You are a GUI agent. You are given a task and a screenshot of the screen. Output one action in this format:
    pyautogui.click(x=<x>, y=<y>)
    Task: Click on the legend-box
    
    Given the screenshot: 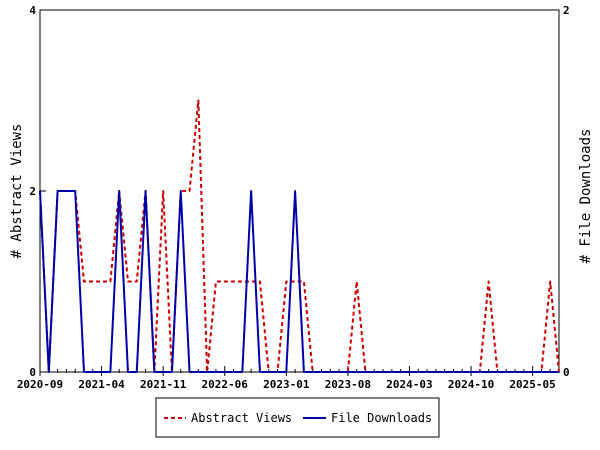 What is the action you would take?
    pyautogui.click(x=297, y=417)
    